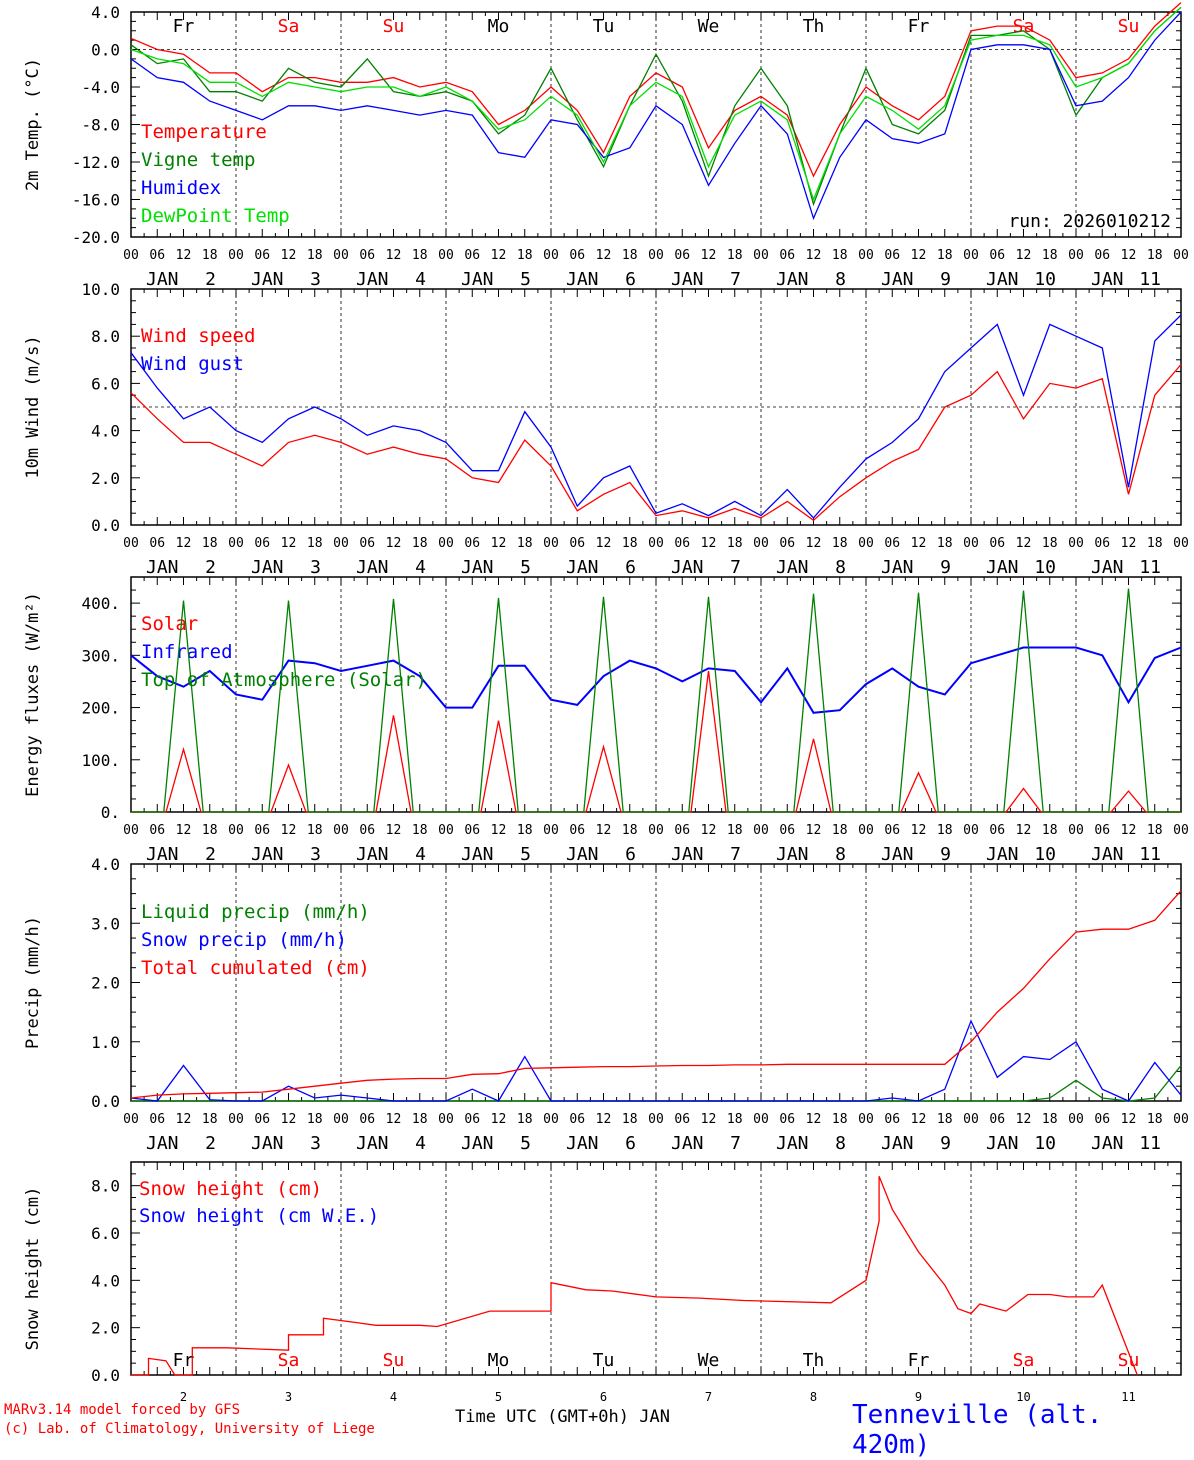  I want to click on legend-entry: Infrared, so click(187, 652).